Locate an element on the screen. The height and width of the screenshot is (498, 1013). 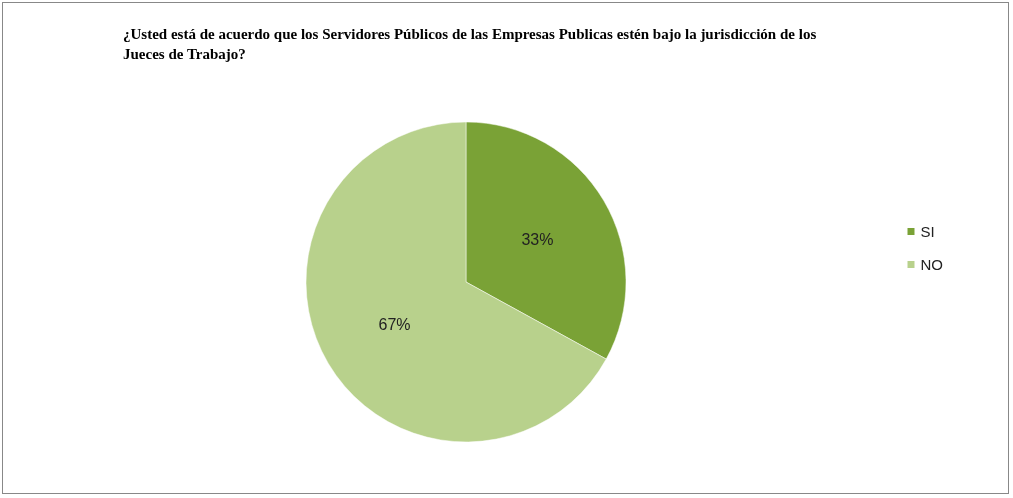
legend-label: NO is located at coordinates (931, 264).